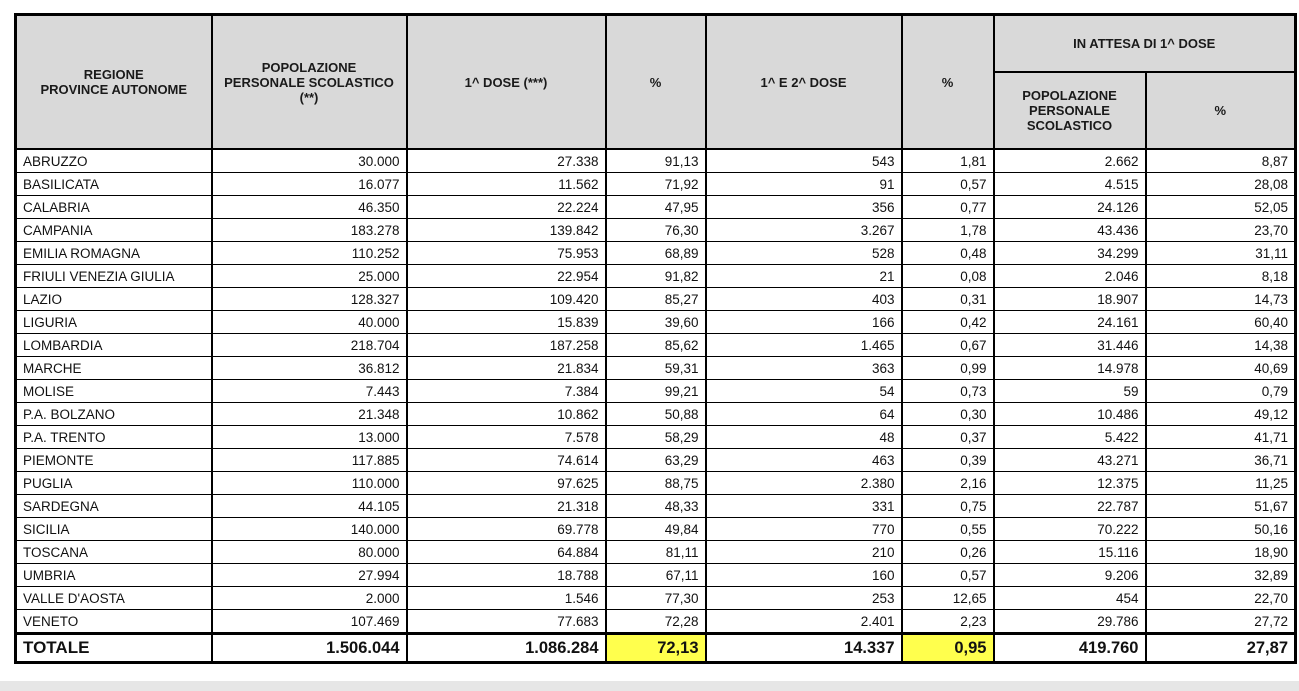  I want to click on value-cell: 63,29, so click(655, 460).